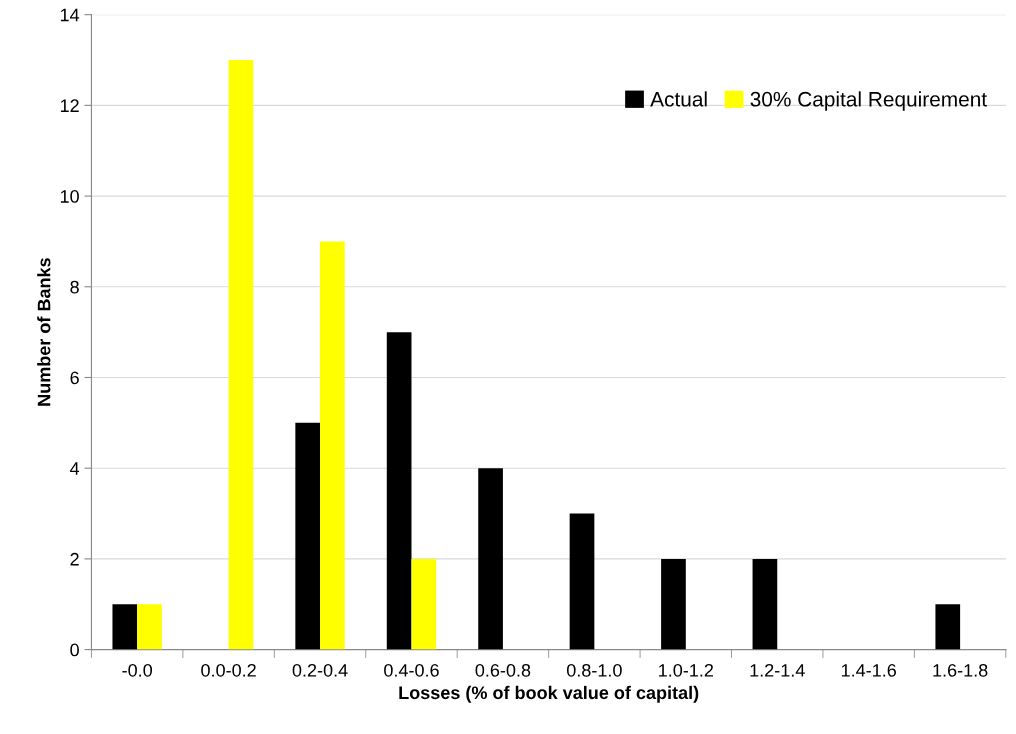 Image resolution: width=1016 pixels, height=734 pixels. Describe the element at coordinates (960, 670) in the screenshot. I see `x-tick-label: 1.6-1.8` at that location.